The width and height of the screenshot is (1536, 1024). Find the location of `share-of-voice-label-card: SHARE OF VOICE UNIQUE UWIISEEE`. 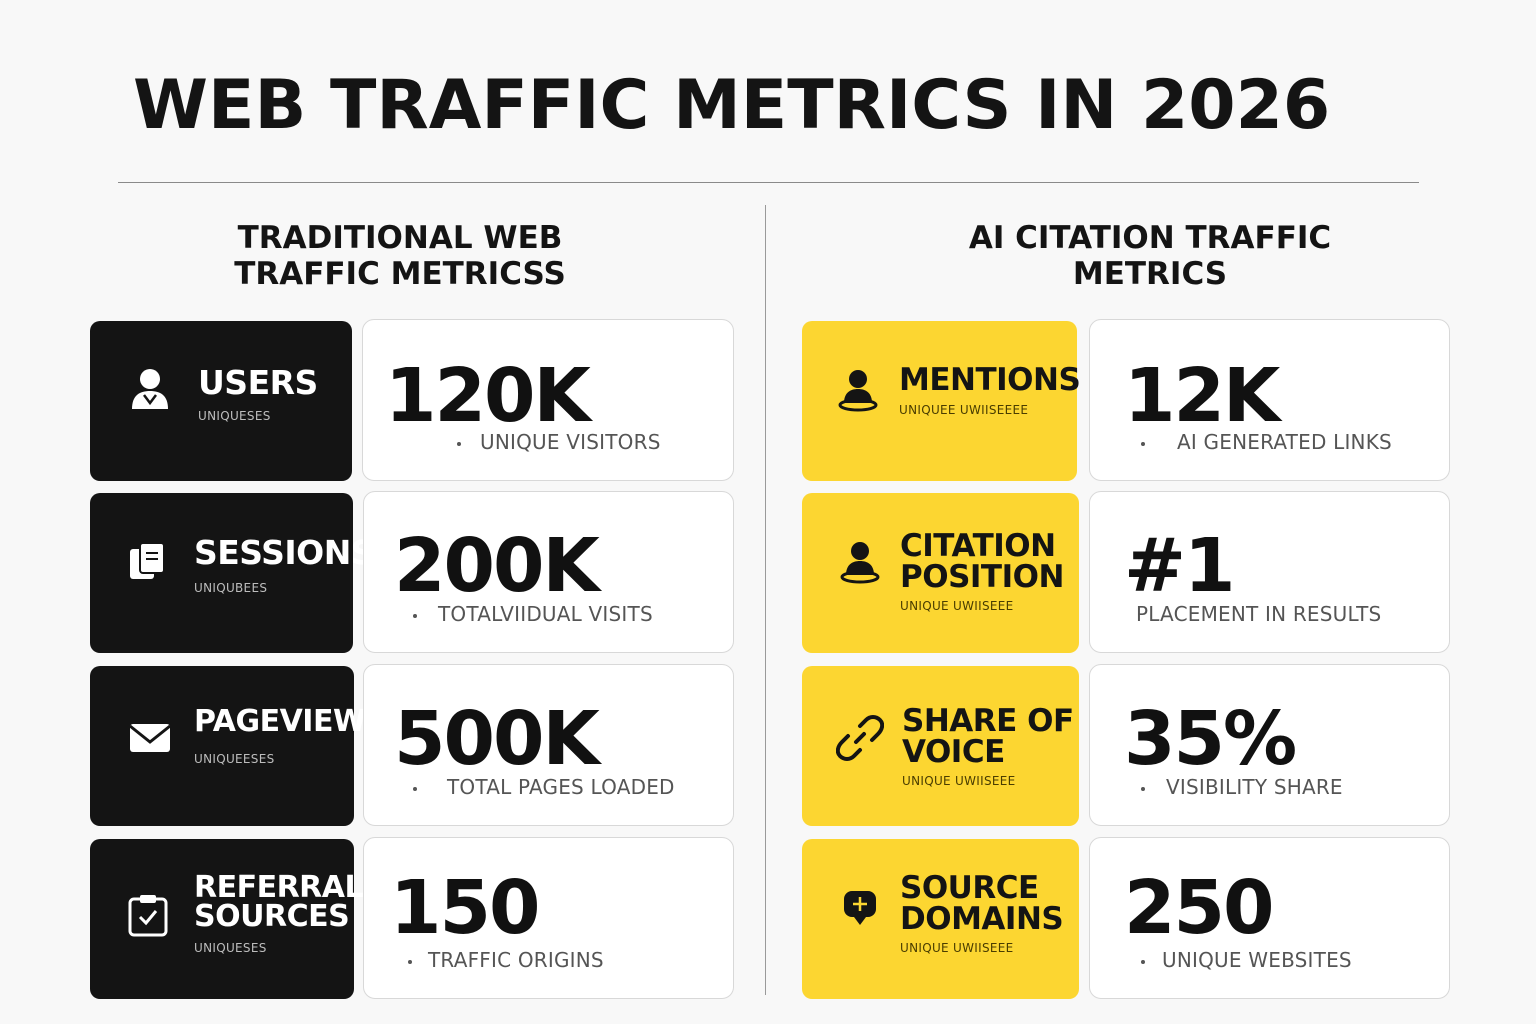

share-of-voice-label-card: SHARE OF VOICE UNIQUE UWIISEEE is located at coordinates (940, 746).